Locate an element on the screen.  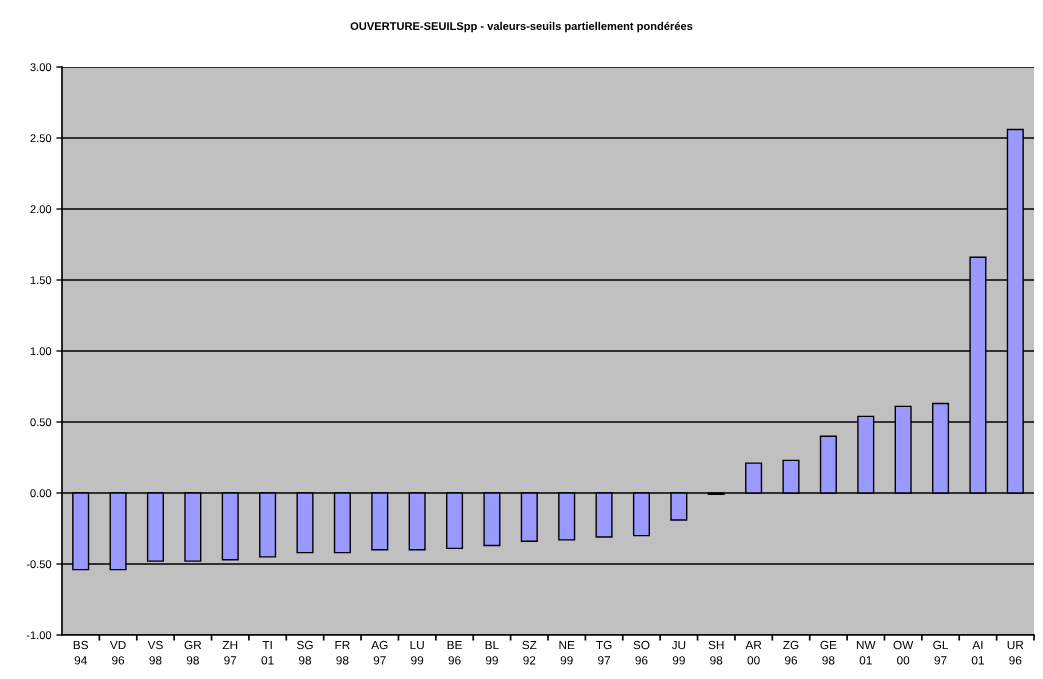
x-tick-label: AR 00 is located at coordinates (753, 652).